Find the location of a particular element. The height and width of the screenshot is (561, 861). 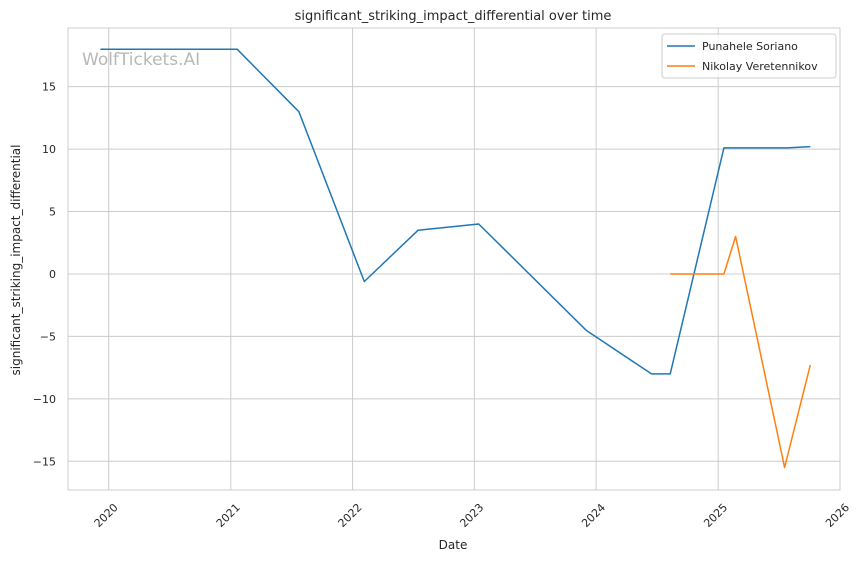

x-tick-label: 2020 is located at coordinates (106, 515).